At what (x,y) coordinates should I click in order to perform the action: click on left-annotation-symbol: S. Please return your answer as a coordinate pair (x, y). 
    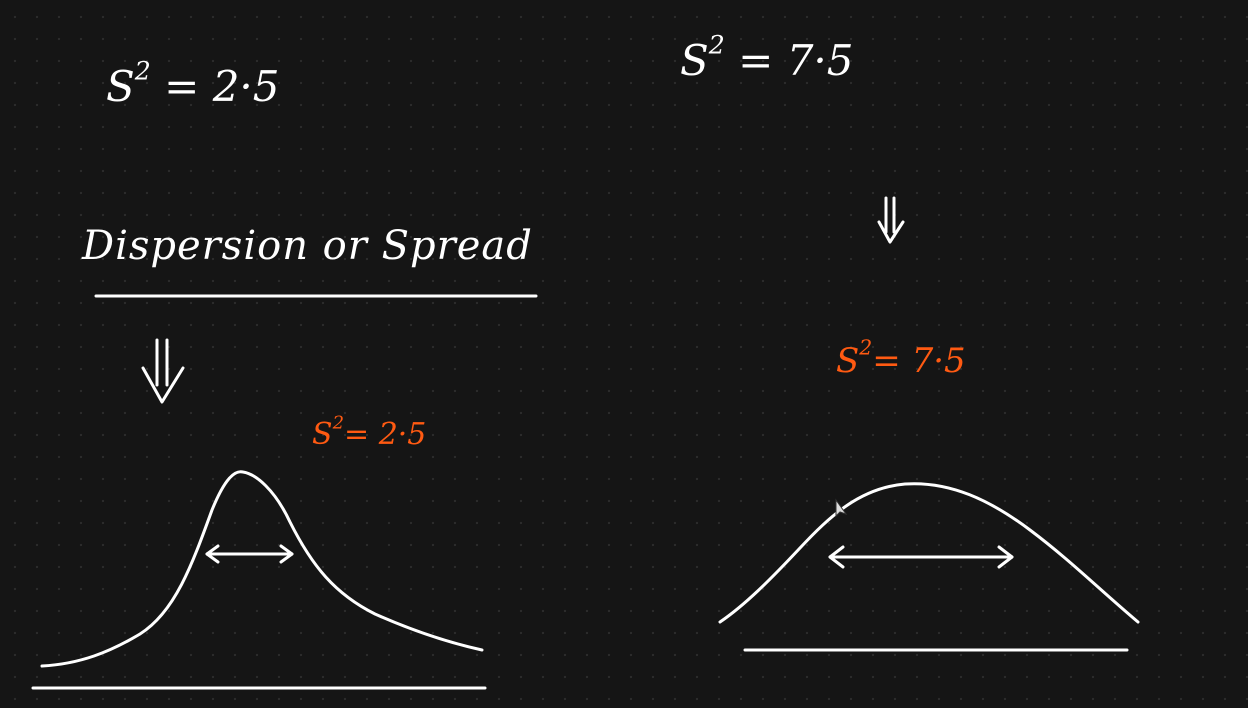
    Looking at the image, I should click on (322, 434).